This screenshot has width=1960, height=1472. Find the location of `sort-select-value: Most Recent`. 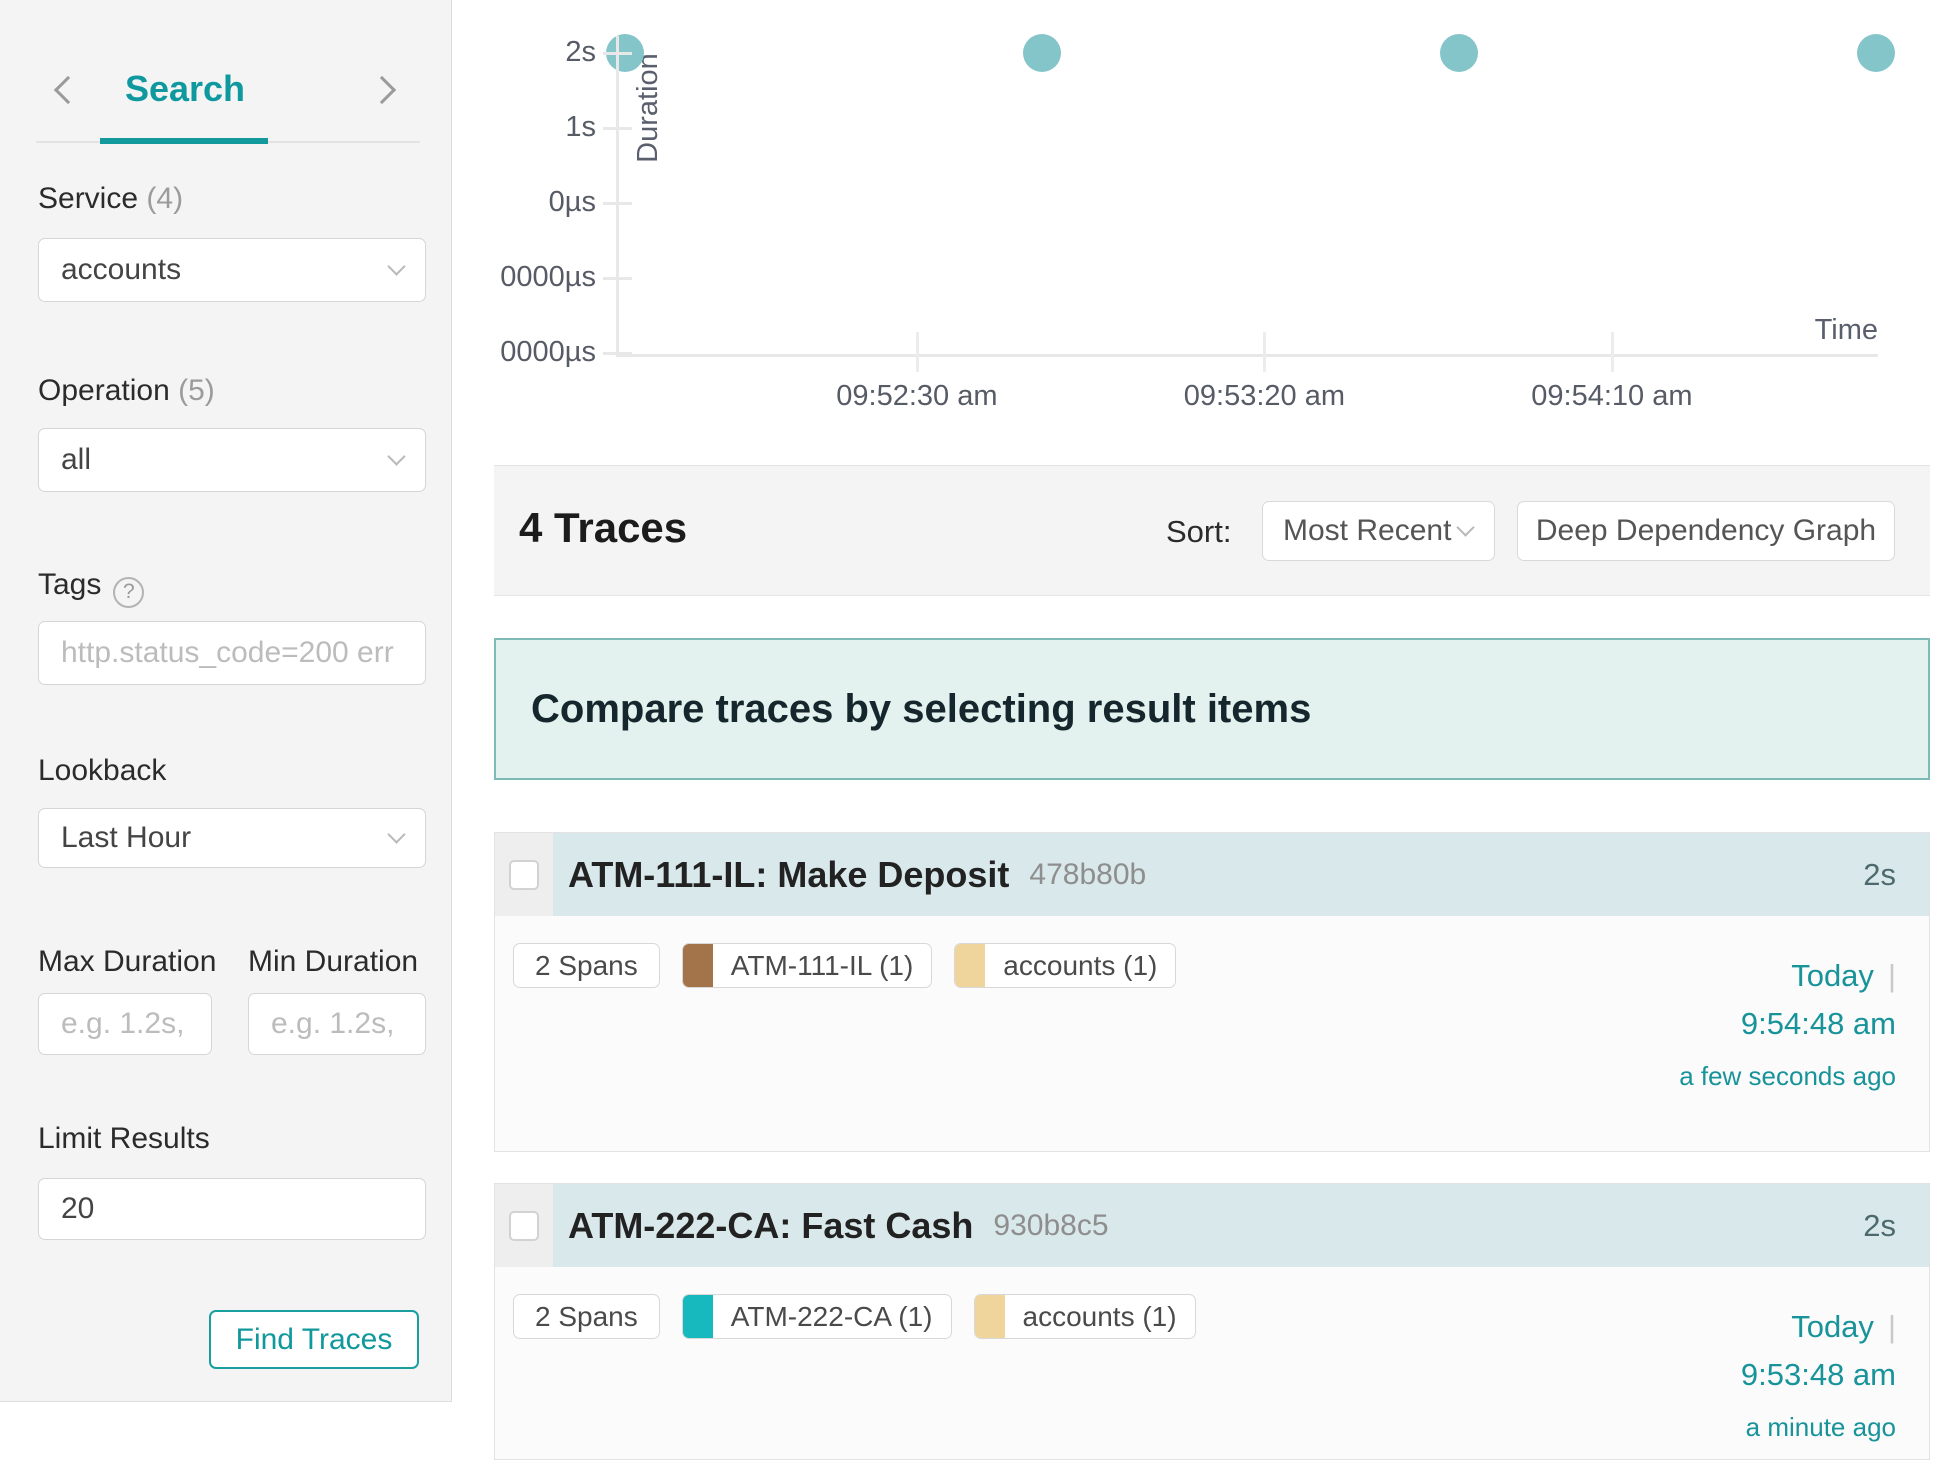

sort-select-value: Most Recent is located at coordinates (1367, 530).